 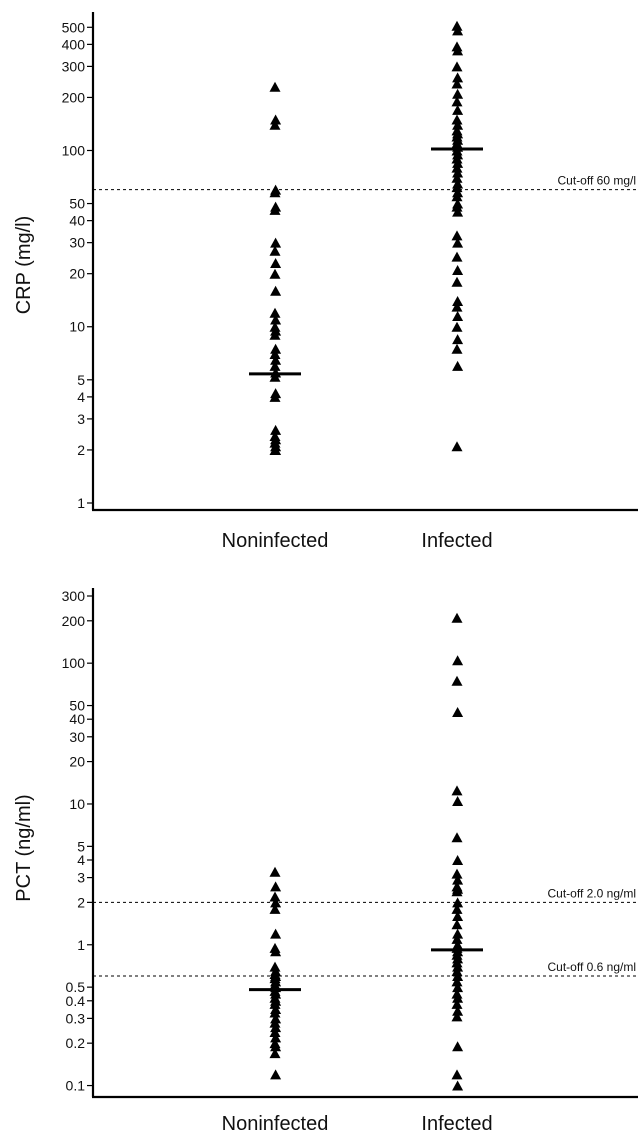 What do you see at coordinates (597, 181) in the screenshot?
I see `cutoff-label: Cut-off 60 mg/l` at bounding box center [597, 181].